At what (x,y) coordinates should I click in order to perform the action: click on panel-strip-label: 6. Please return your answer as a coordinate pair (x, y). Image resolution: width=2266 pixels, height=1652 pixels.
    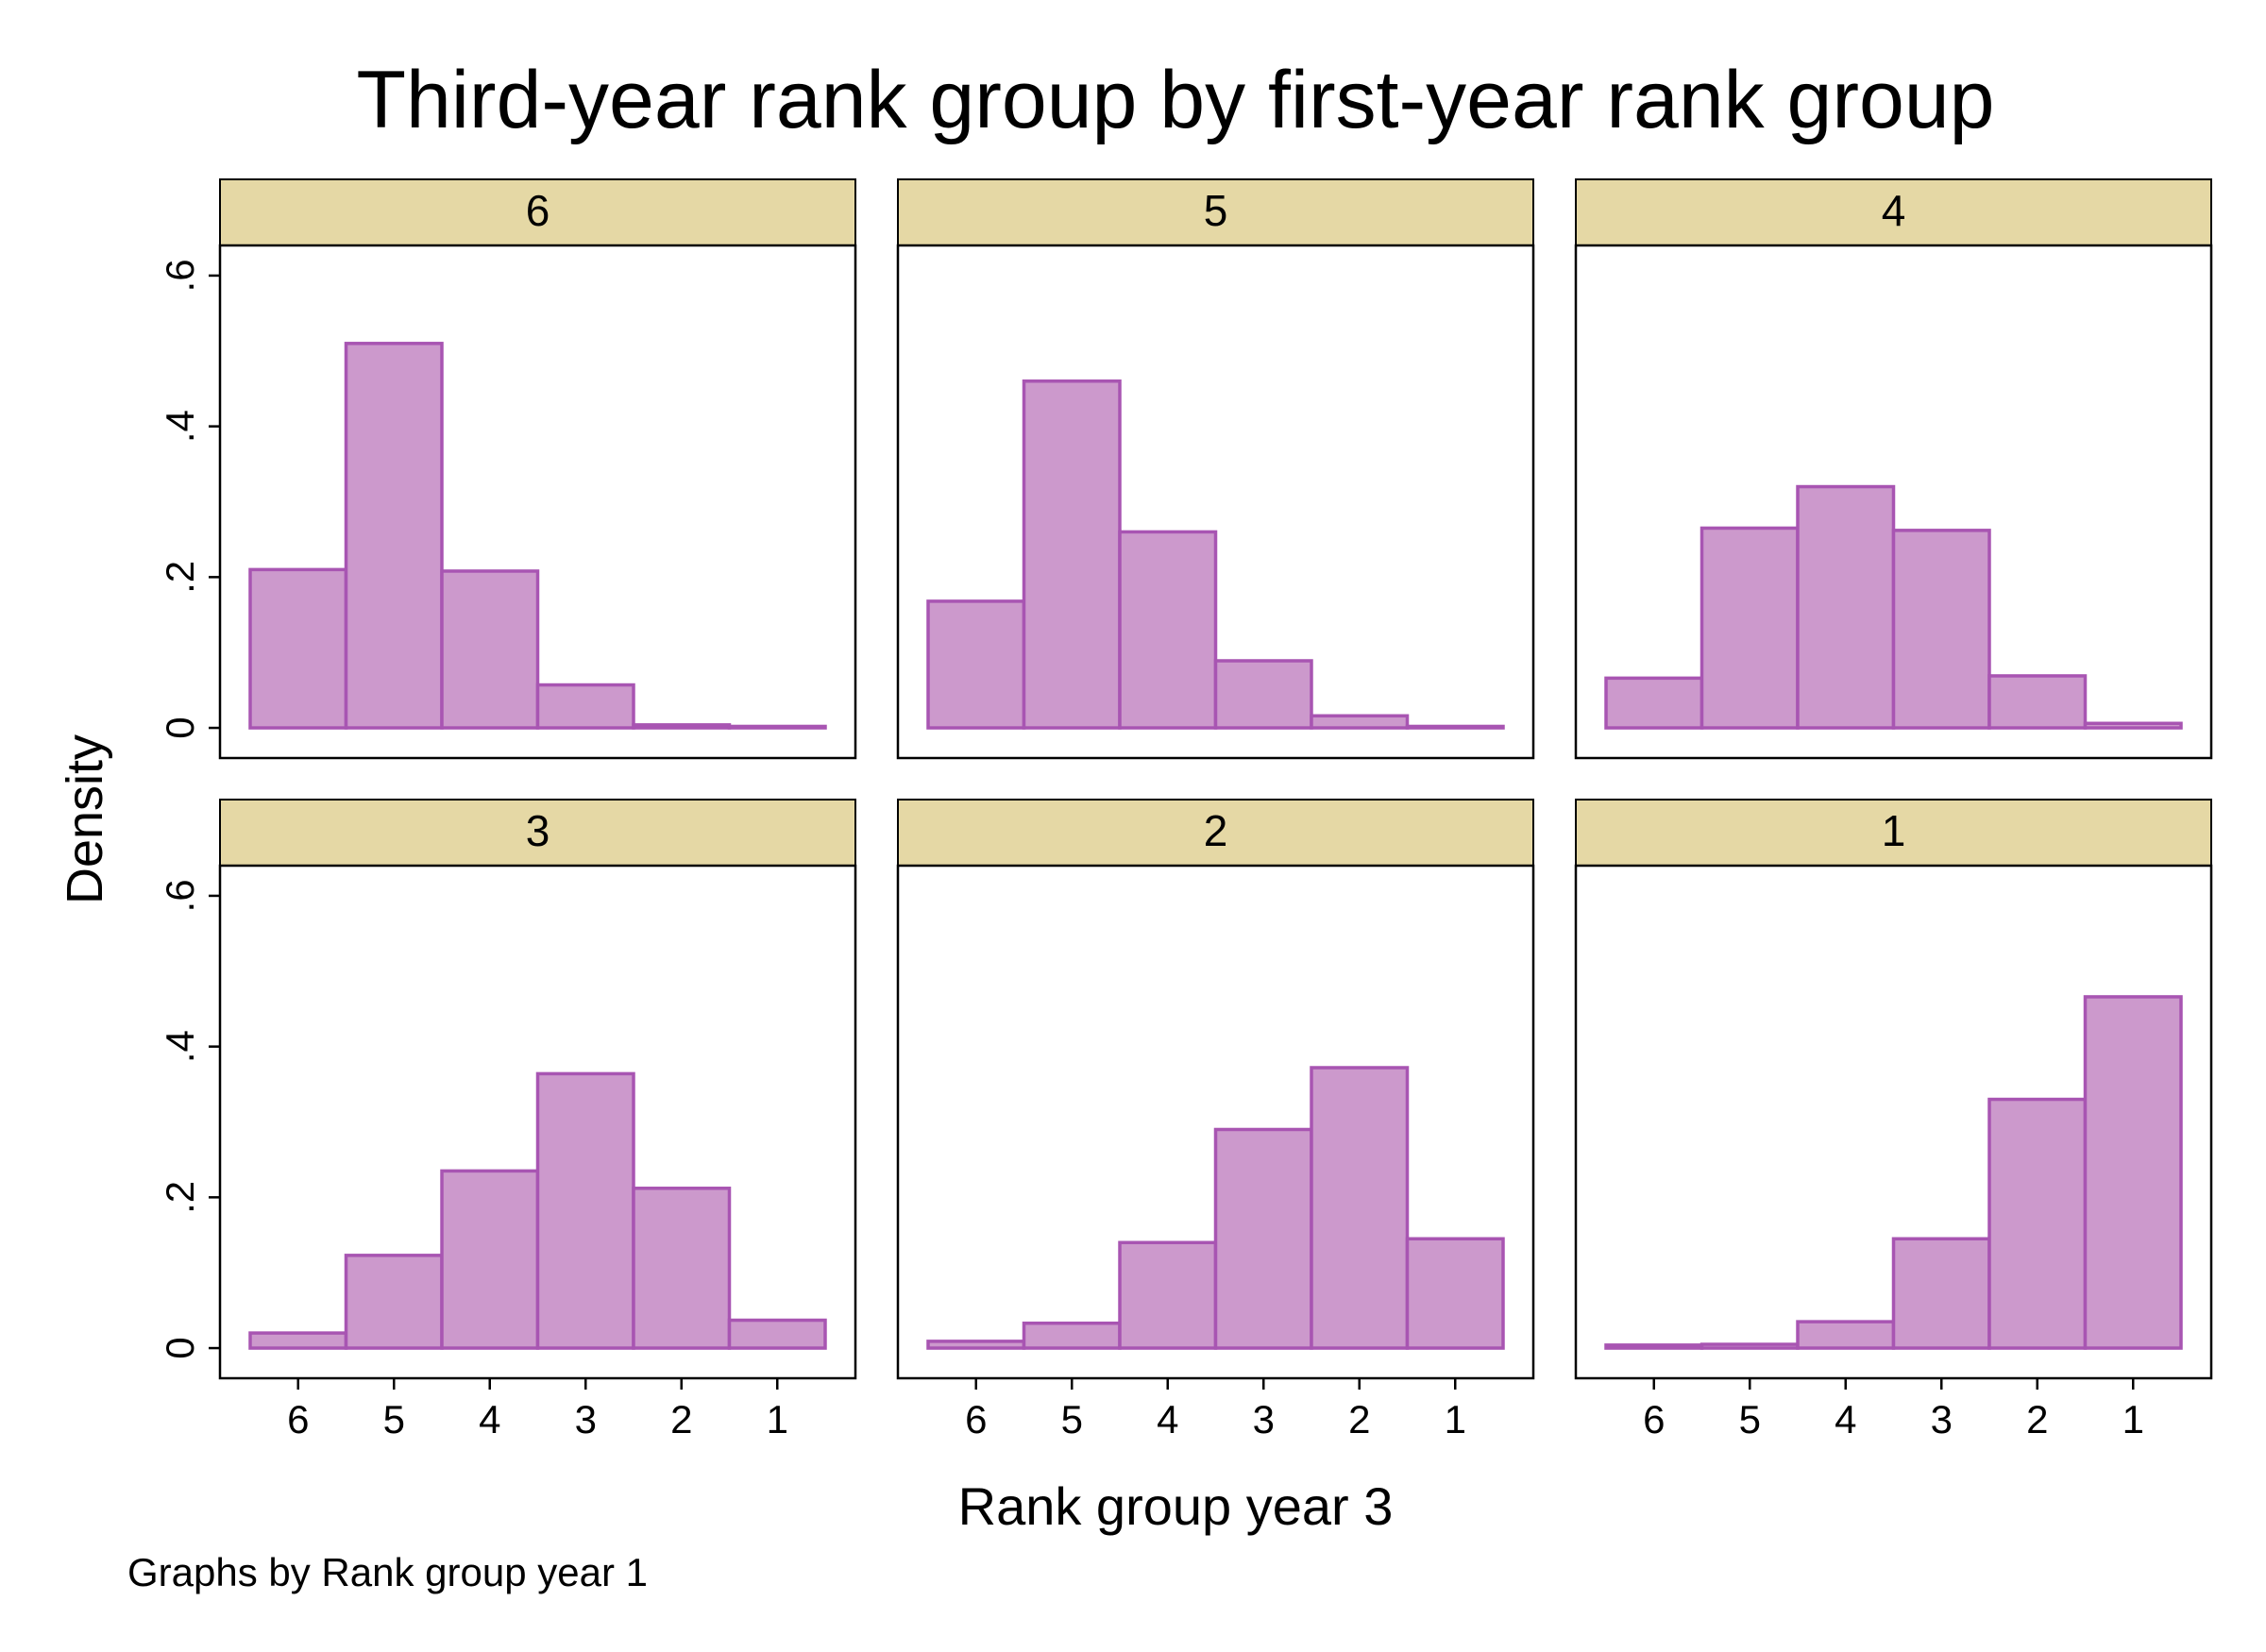
    Looking at the image, I should click on (538, 210).